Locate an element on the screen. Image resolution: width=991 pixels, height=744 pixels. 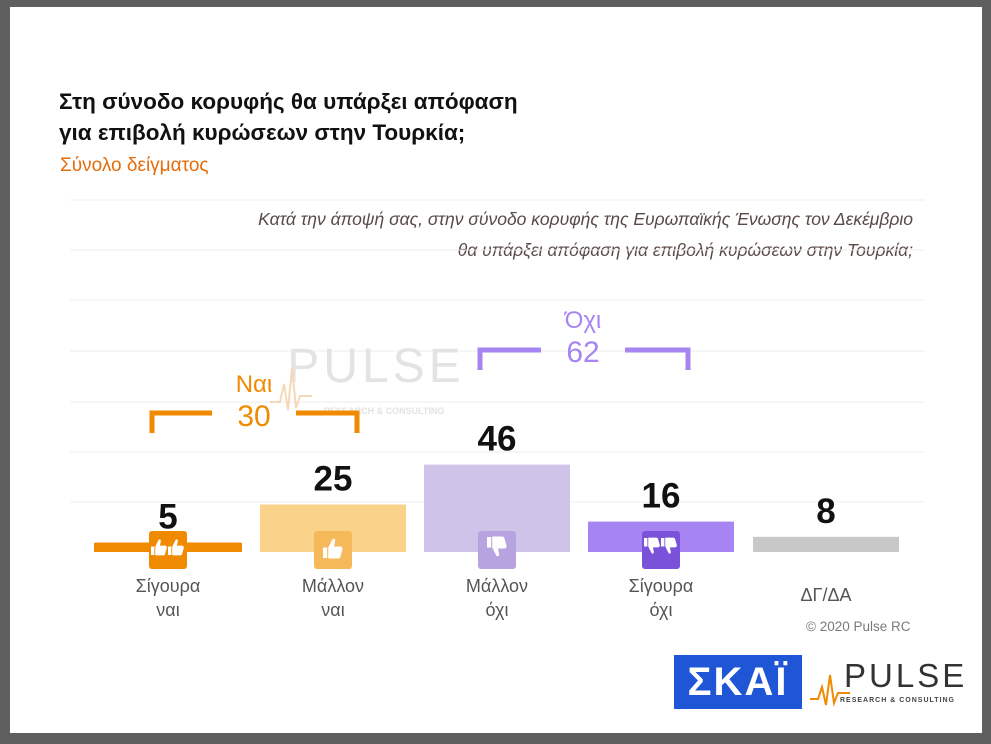
data-label: 46 is located at coordinates (497, 439).